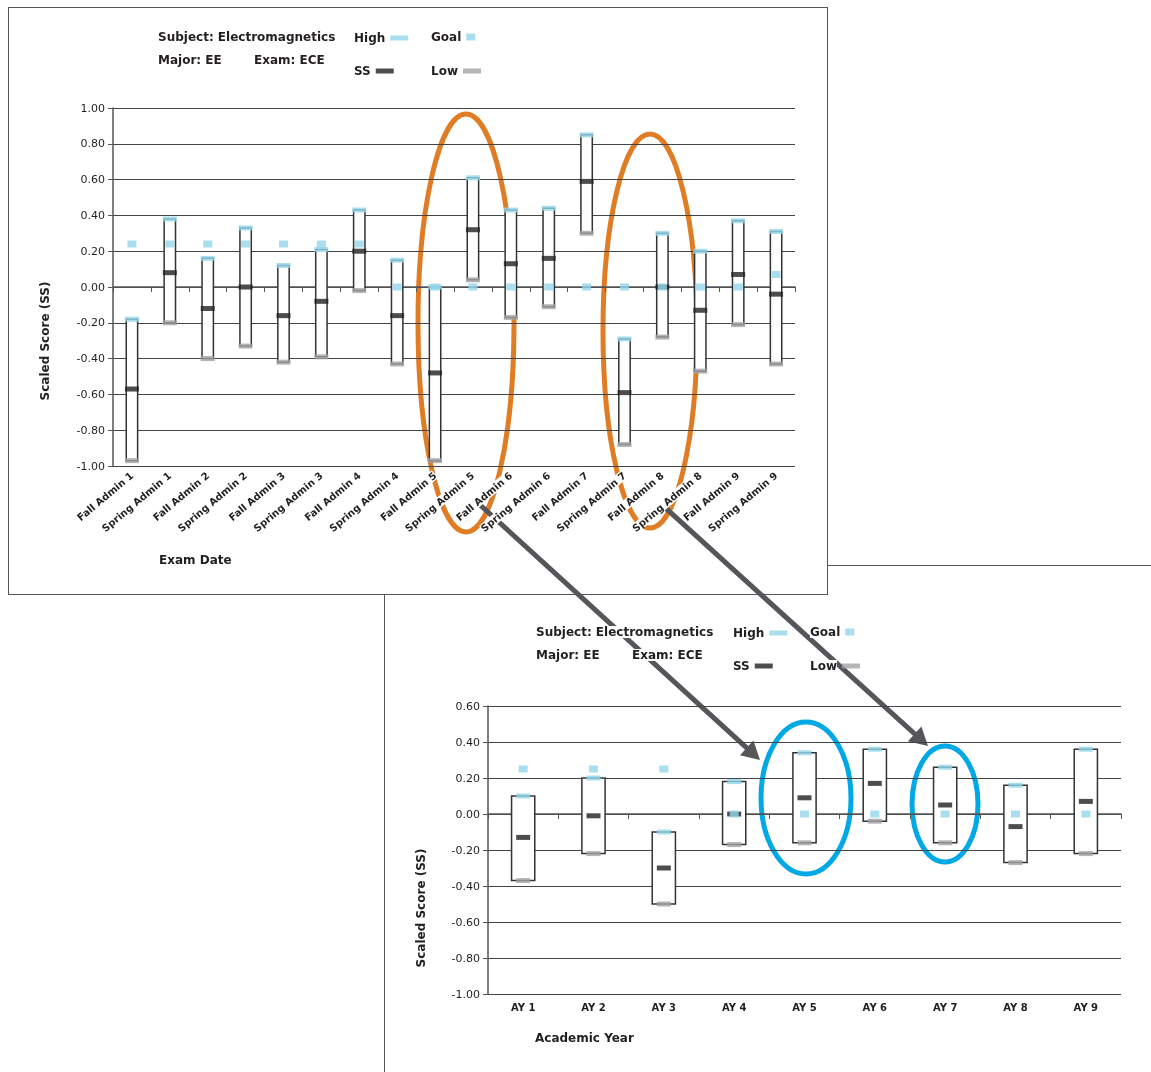 This screenshot has width=1151, height=1072. What do you see at coordinates (945, 1007) in the screenshot?
I see `x-tick-label: AY 7` at bounding box center [945, 1007].